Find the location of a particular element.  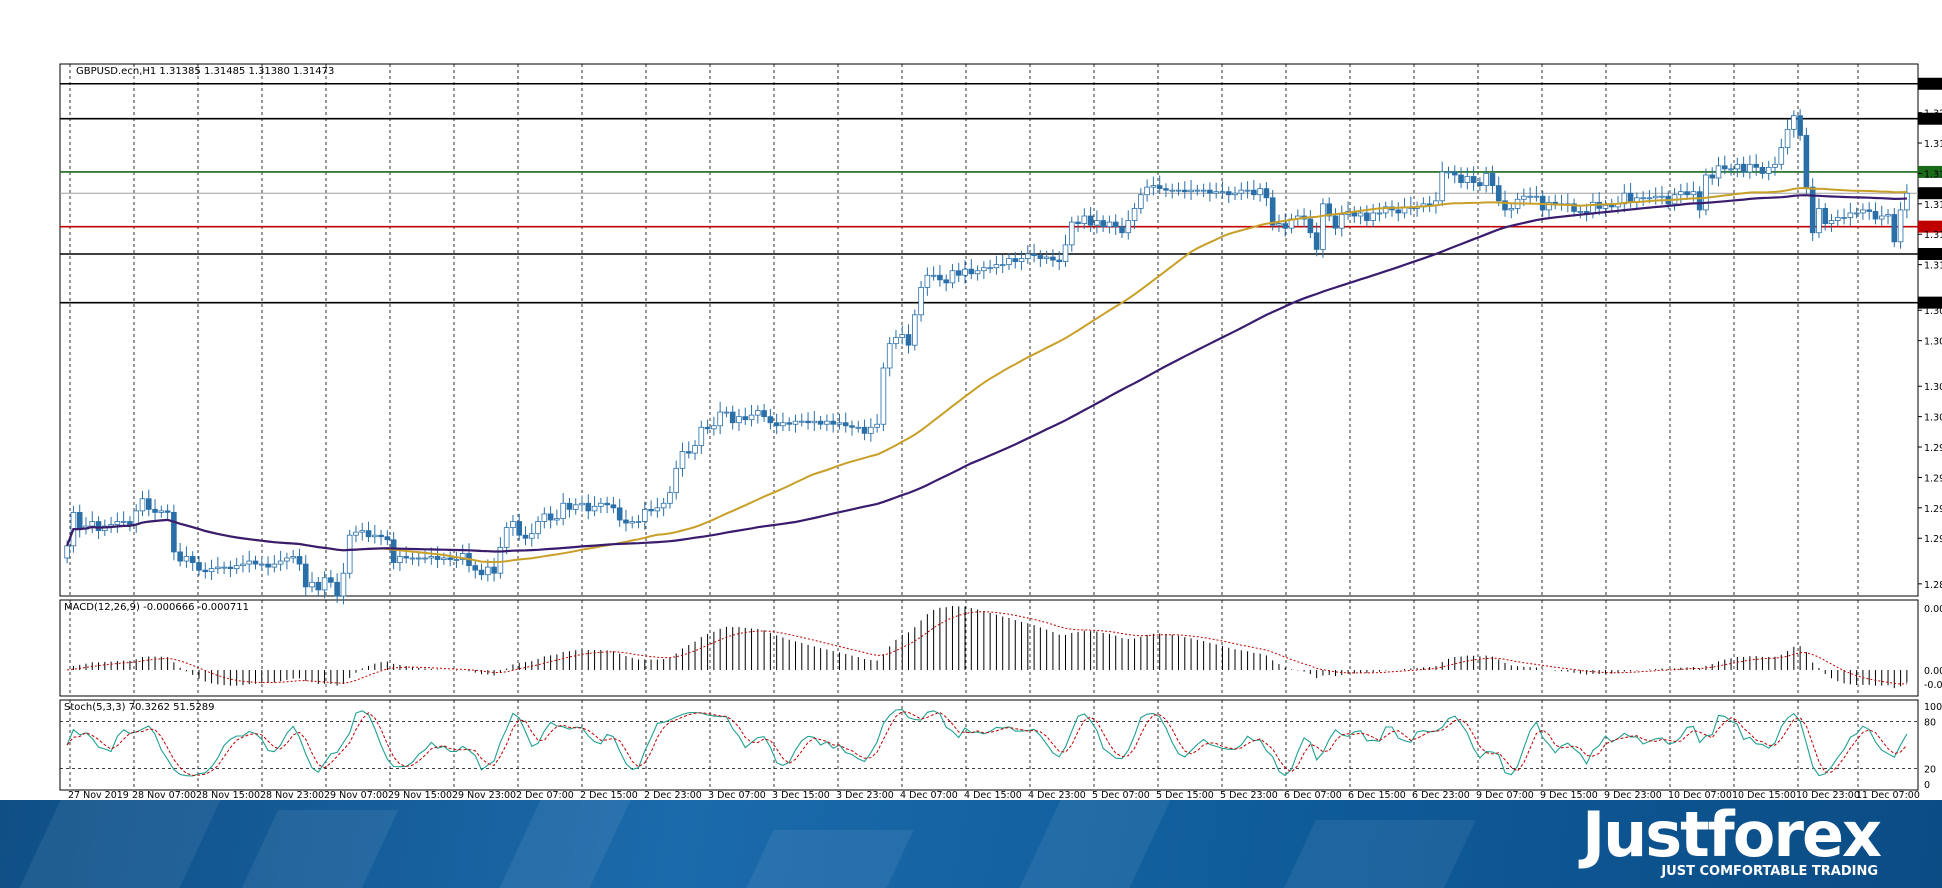

brand-logo: Justforex is located at coordinates (1732, 835).